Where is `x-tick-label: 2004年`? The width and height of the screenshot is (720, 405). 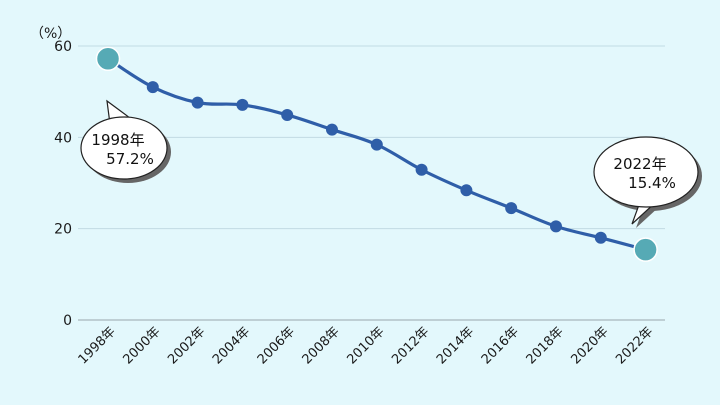 x-tick-label: 2004年 is located at coordinates (231, 345).